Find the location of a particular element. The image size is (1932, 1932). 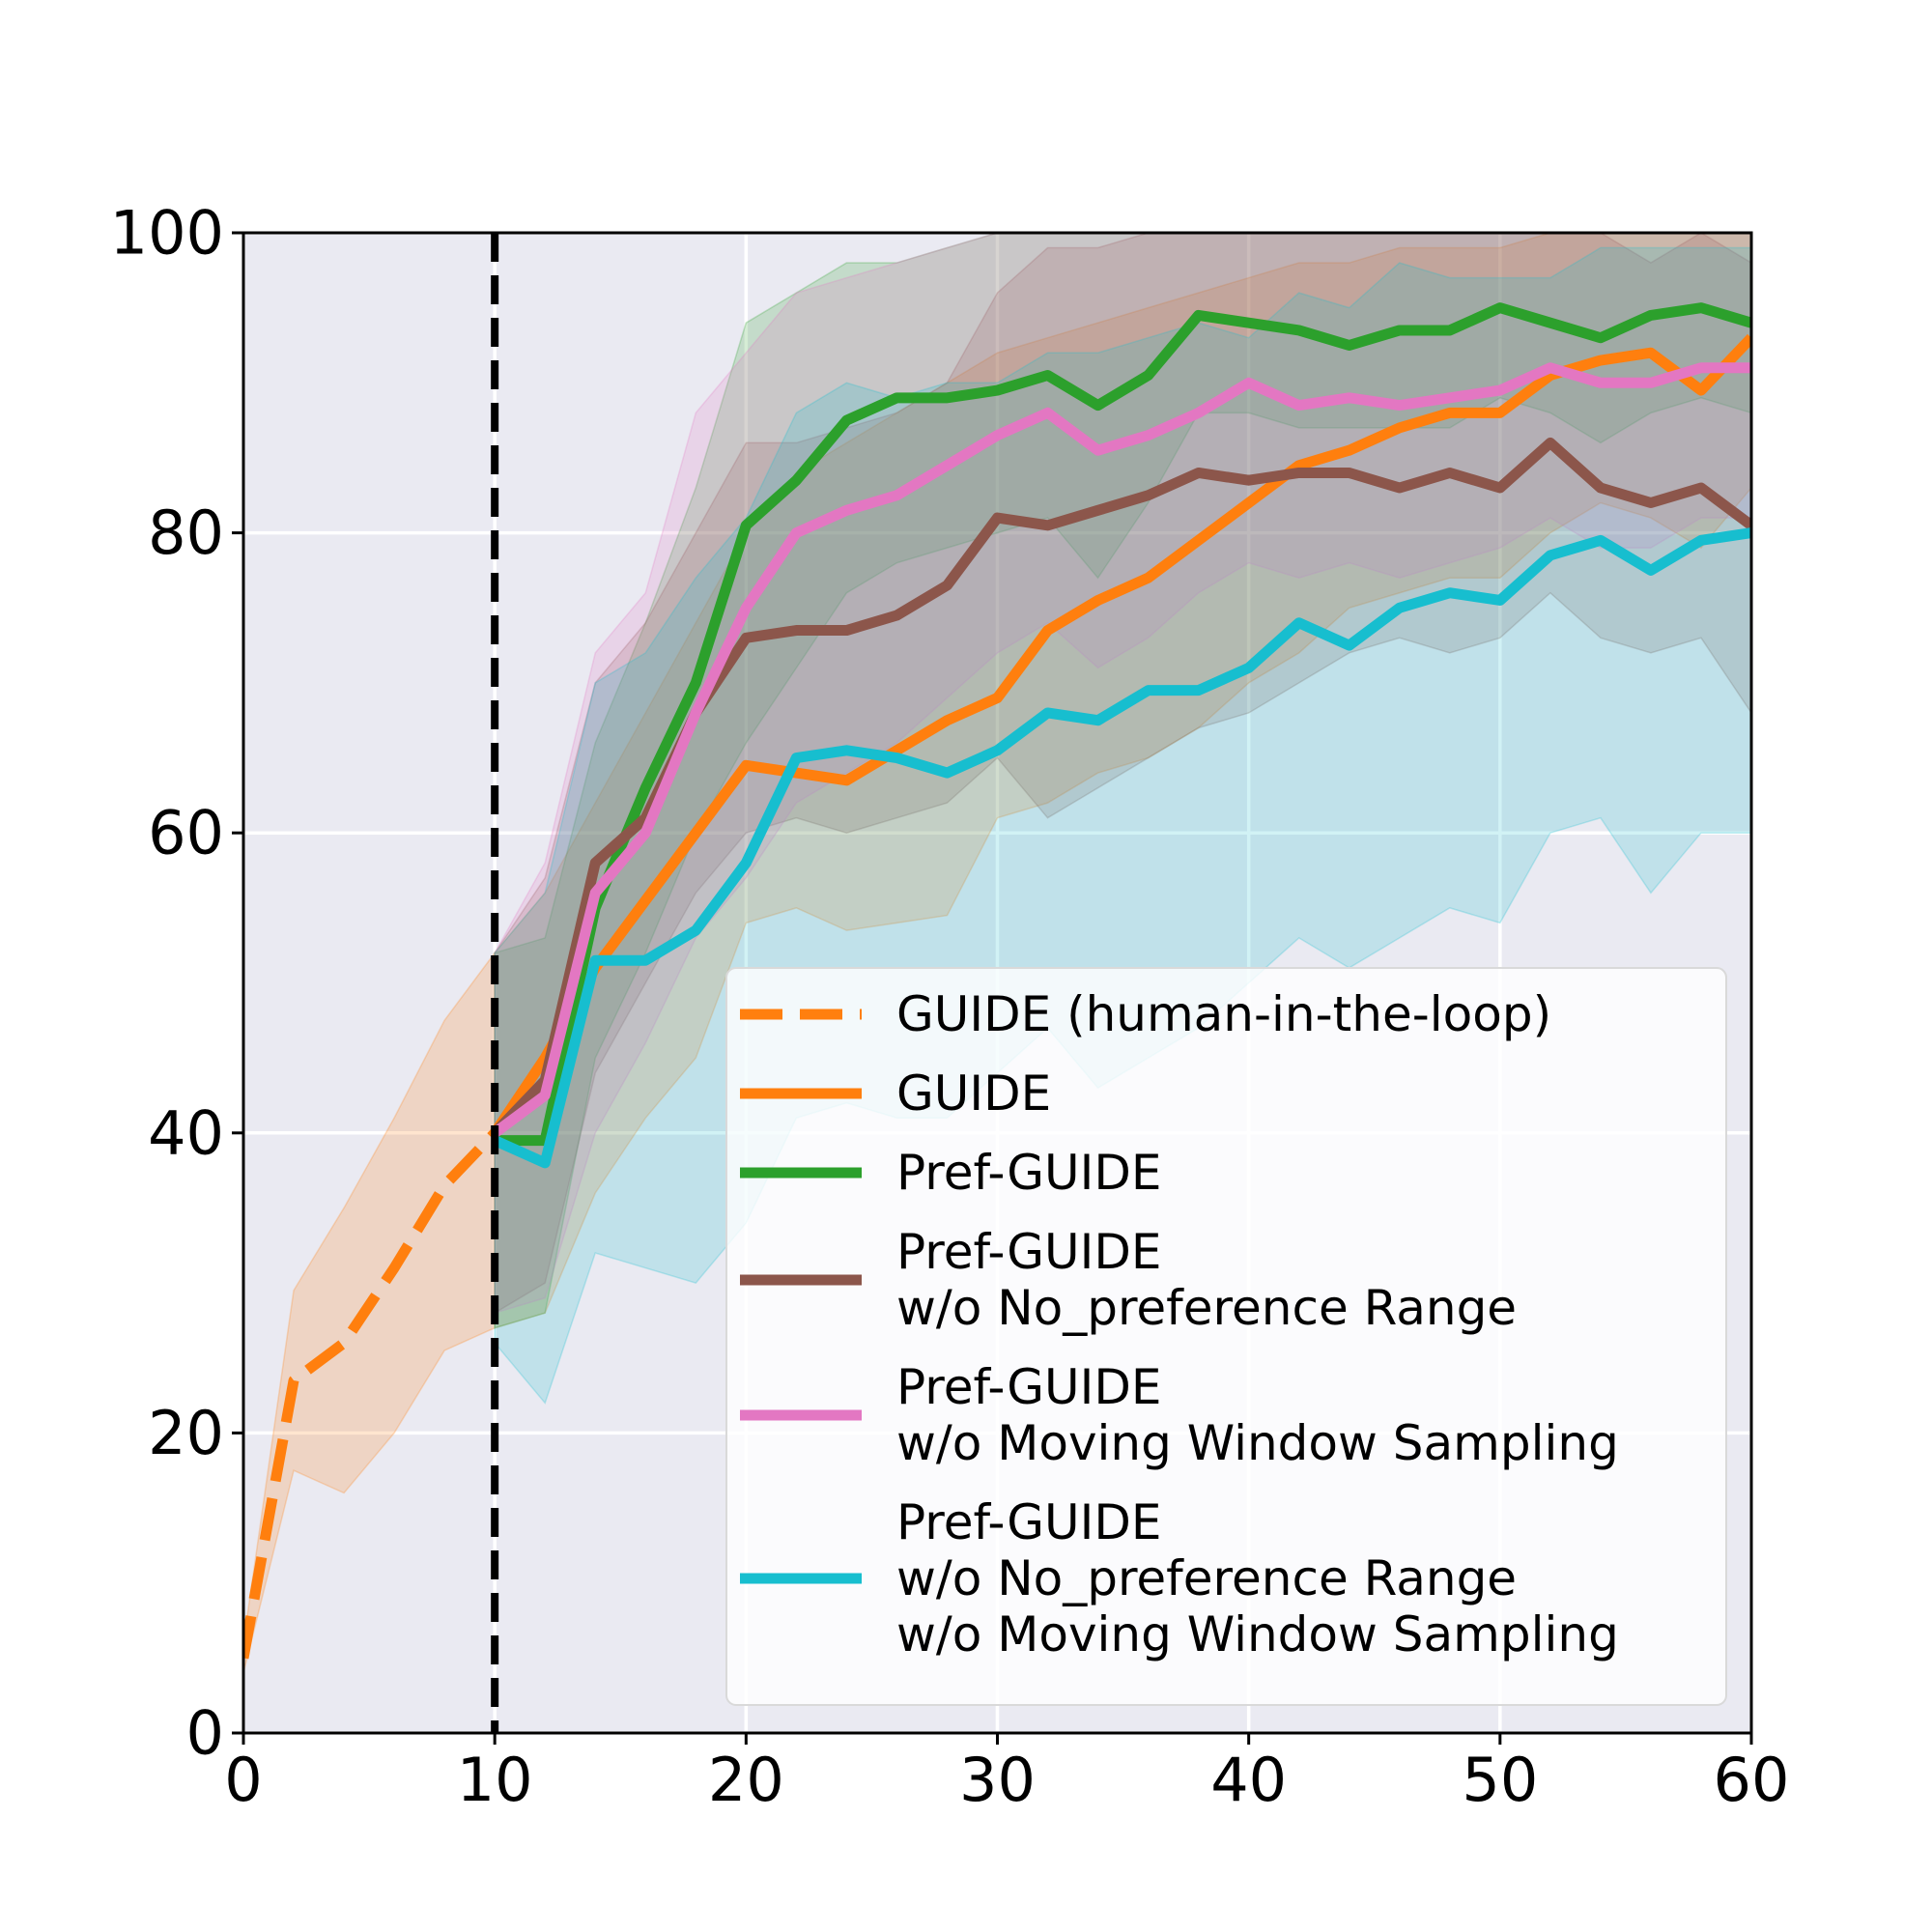

x-tick-label: 60 is located at coordinates (1752, 1780).